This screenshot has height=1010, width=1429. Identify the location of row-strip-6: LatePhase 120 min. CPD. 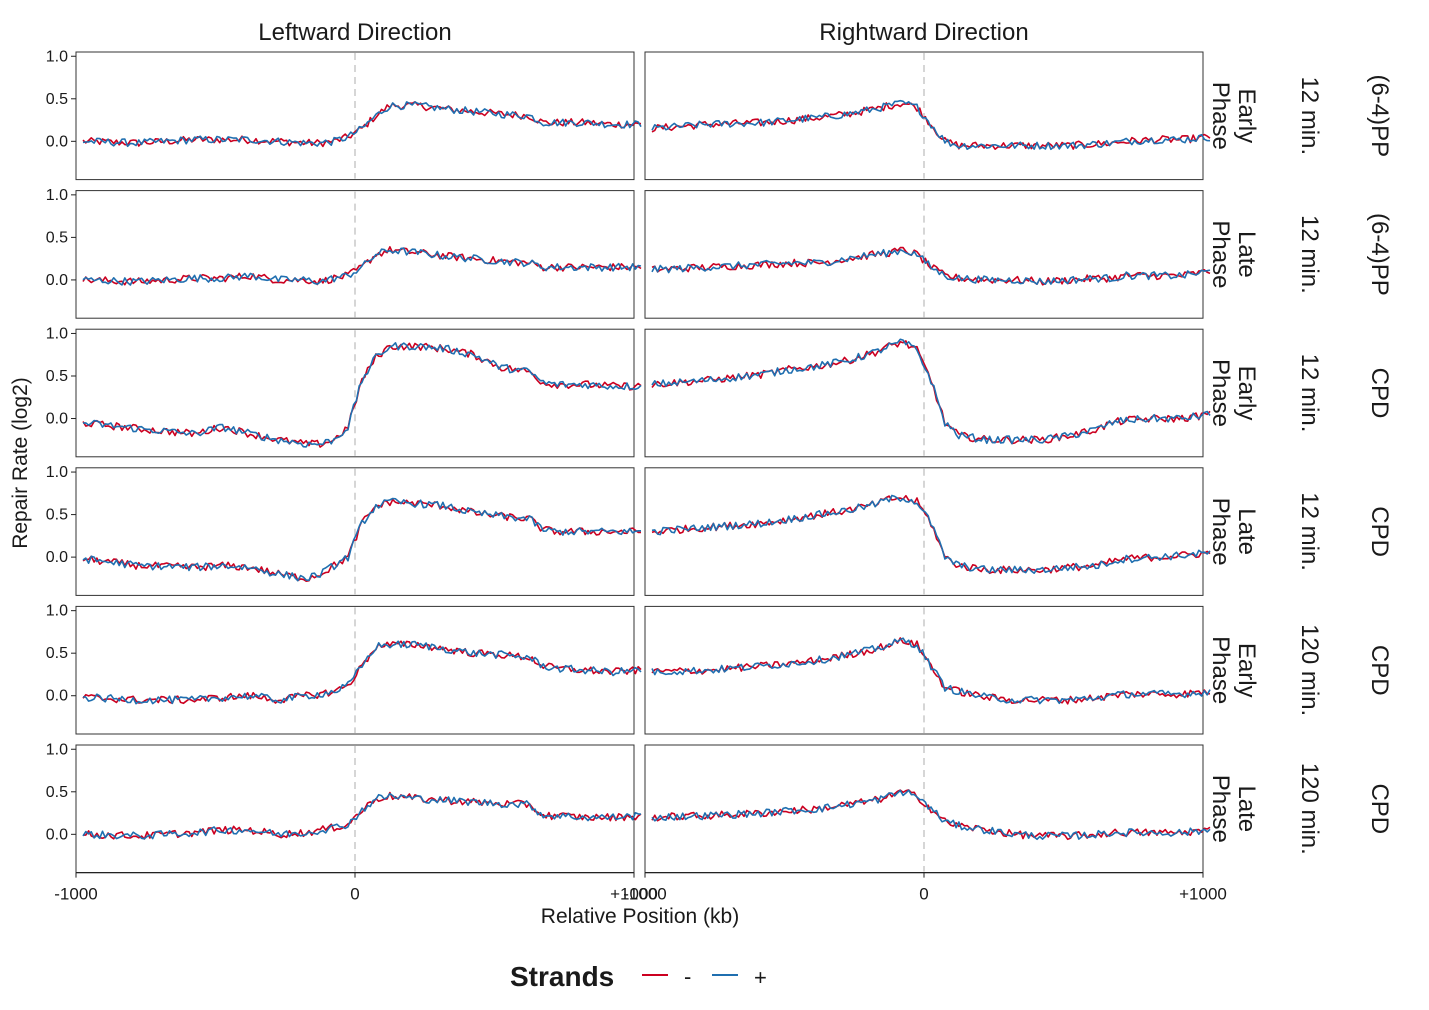
(1300, 809).